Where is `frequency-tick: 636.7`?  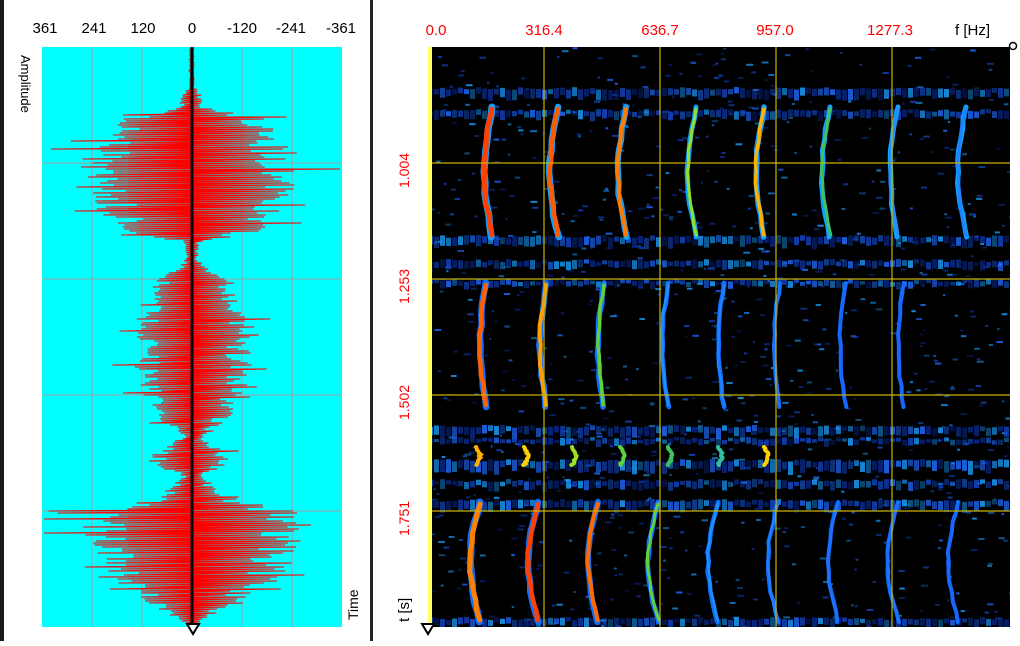
frequency-tick: 636.7 is located at coordinates (660, 30).